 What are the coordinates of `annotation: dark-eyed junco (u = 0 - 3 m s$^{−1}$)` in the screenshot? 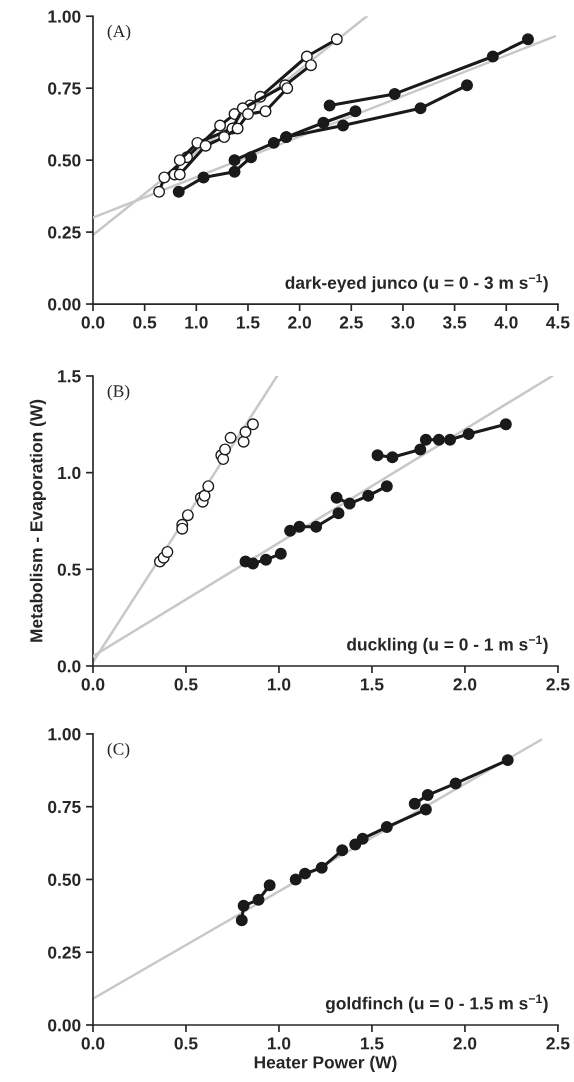 It's located at (416, 283).